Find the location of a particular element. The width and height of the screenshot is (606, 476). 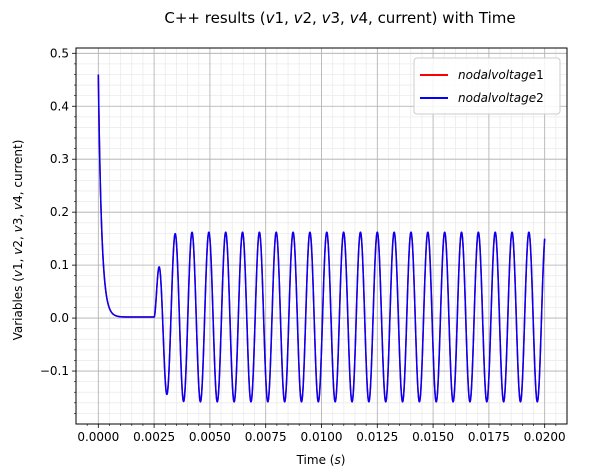

x-tick-label: 0.0200 is located at coordinates (545, 437).